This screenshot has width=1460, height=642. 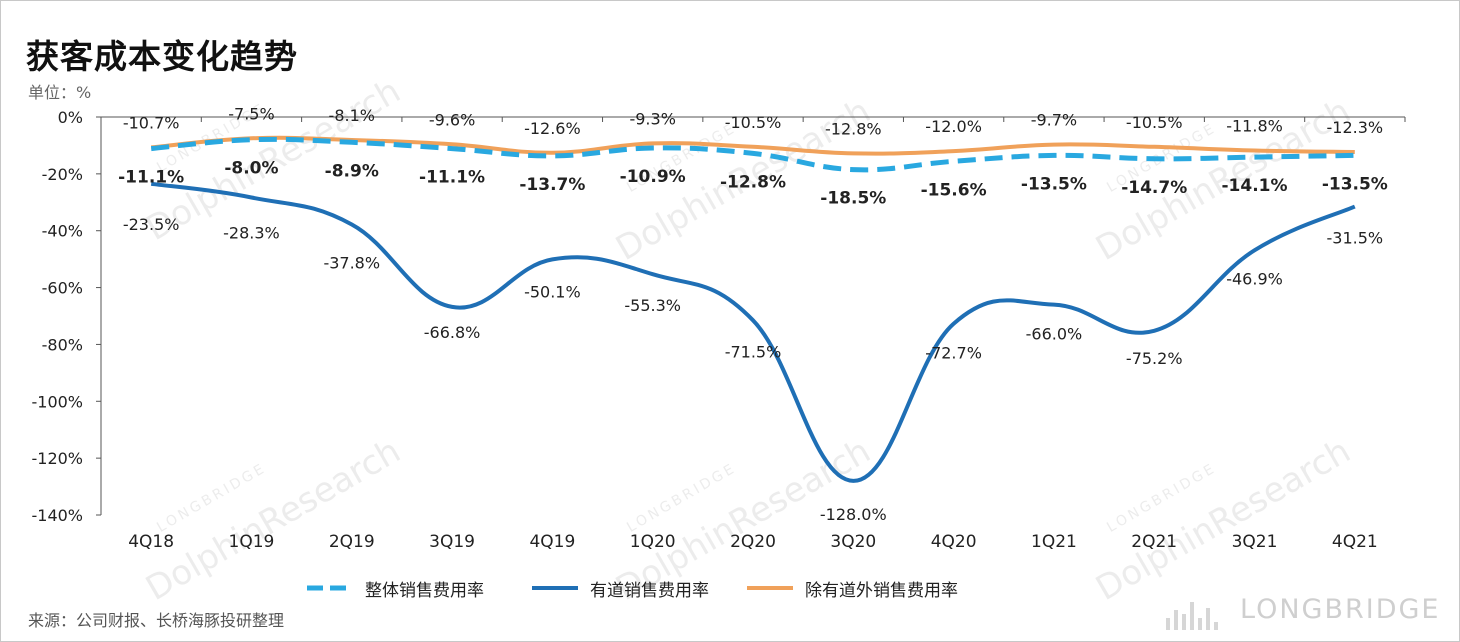 What do you see at coordinates (1254, 126) in the screenshot?
I see `data-label-excl: -11.8%` at bounding box center [1254, 126].